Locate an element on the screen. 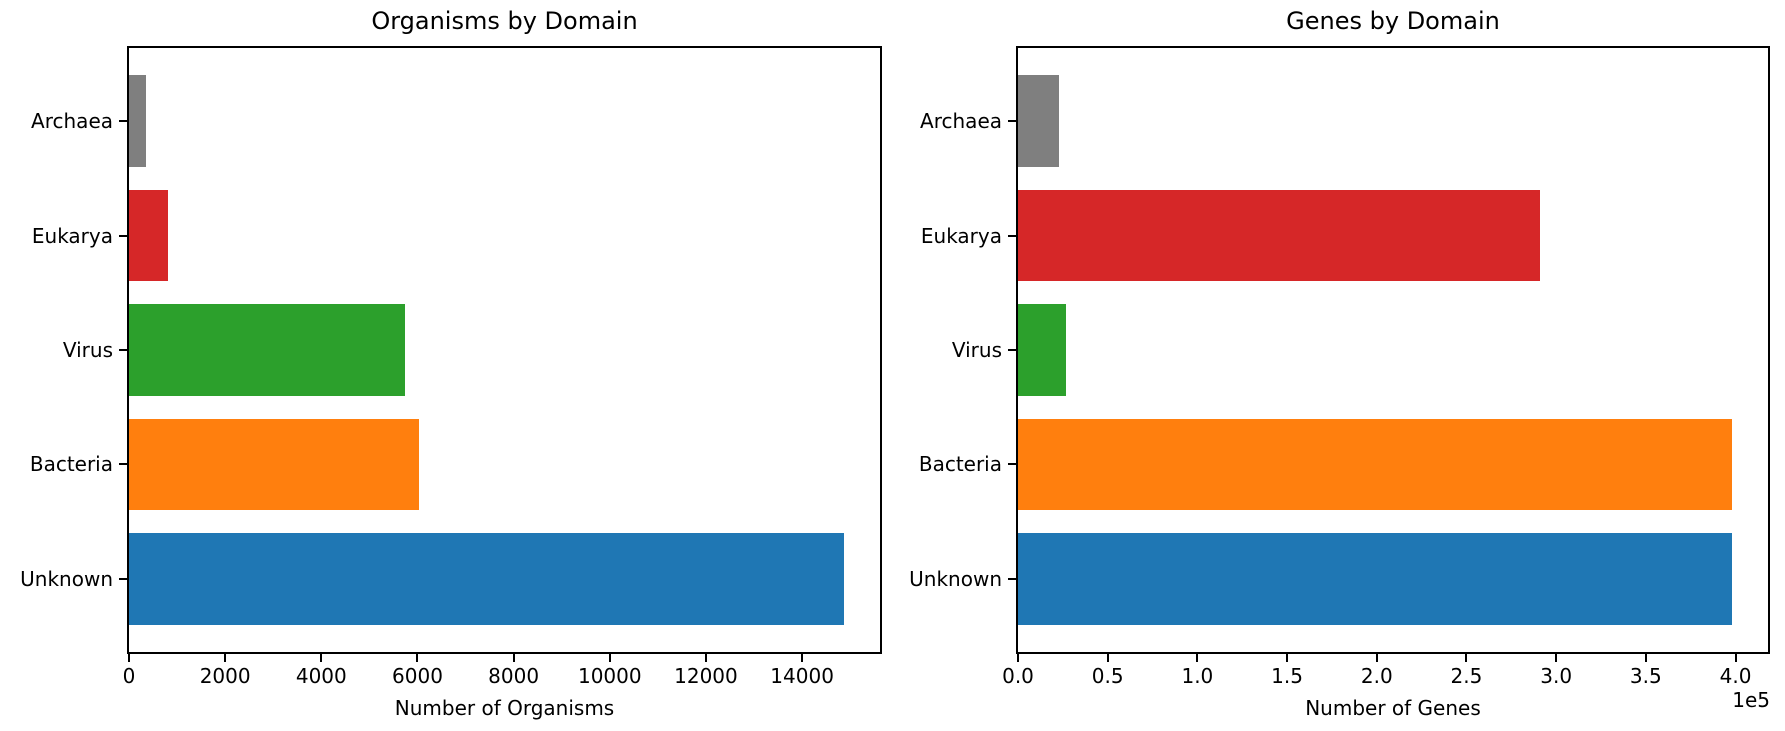 Image resolution: width=1785 pixels, height=731 pixels. x-tick-label: 10000 is located at coordinates (609, 676).